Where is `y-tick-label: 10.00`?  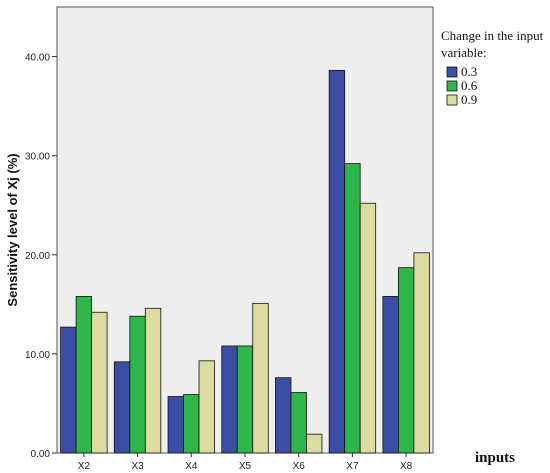
y-tick-label: 10.00 is located at coordinates (37, 355).